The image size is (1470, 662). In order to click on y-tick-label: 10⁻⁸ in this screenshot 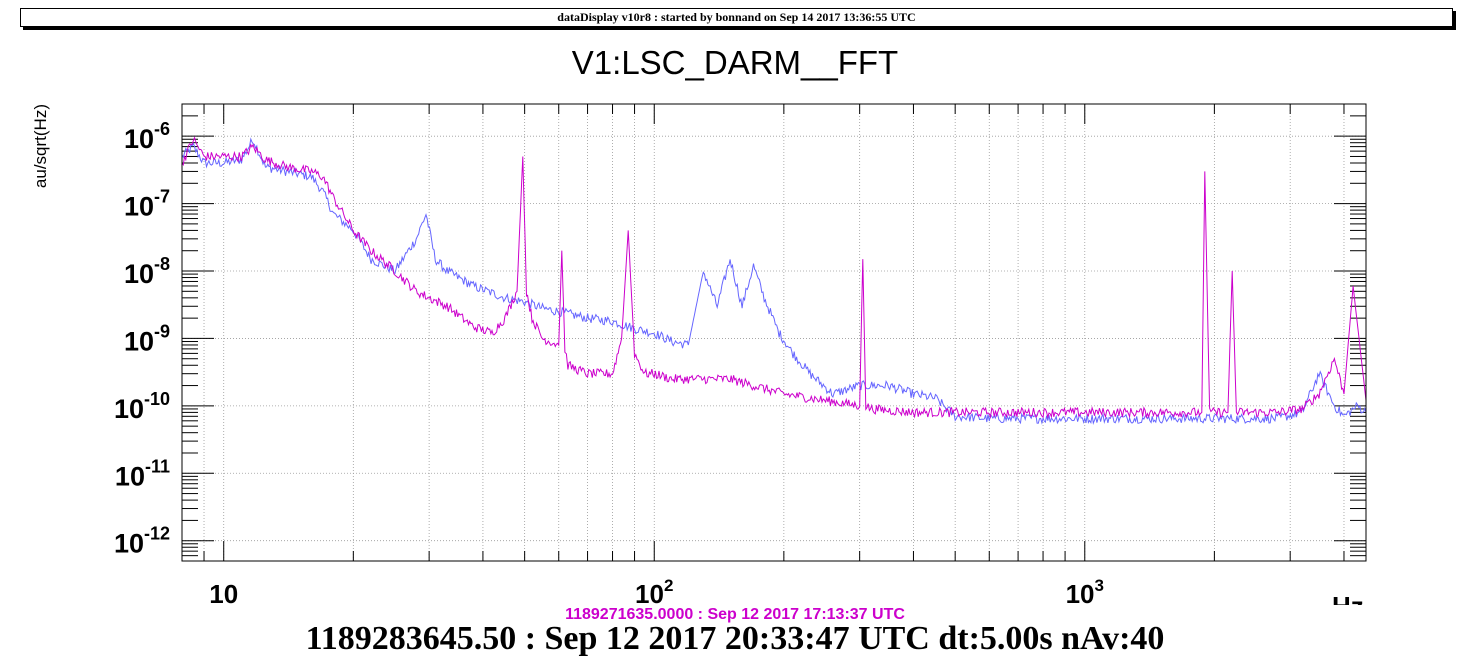, I will do `click(147, 271)`.